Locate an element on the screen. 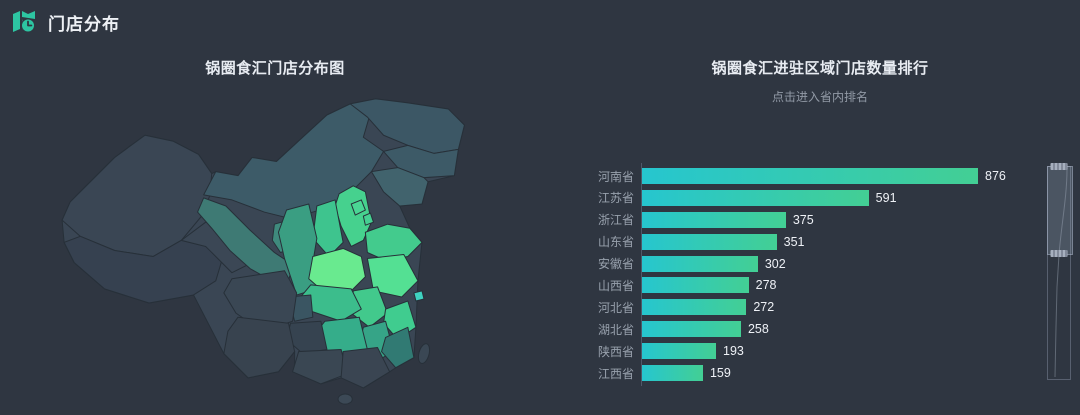 The width and height of the screenshot is (1080, 415). bar-plot-area: 278 is located at coordinates (841, 285).